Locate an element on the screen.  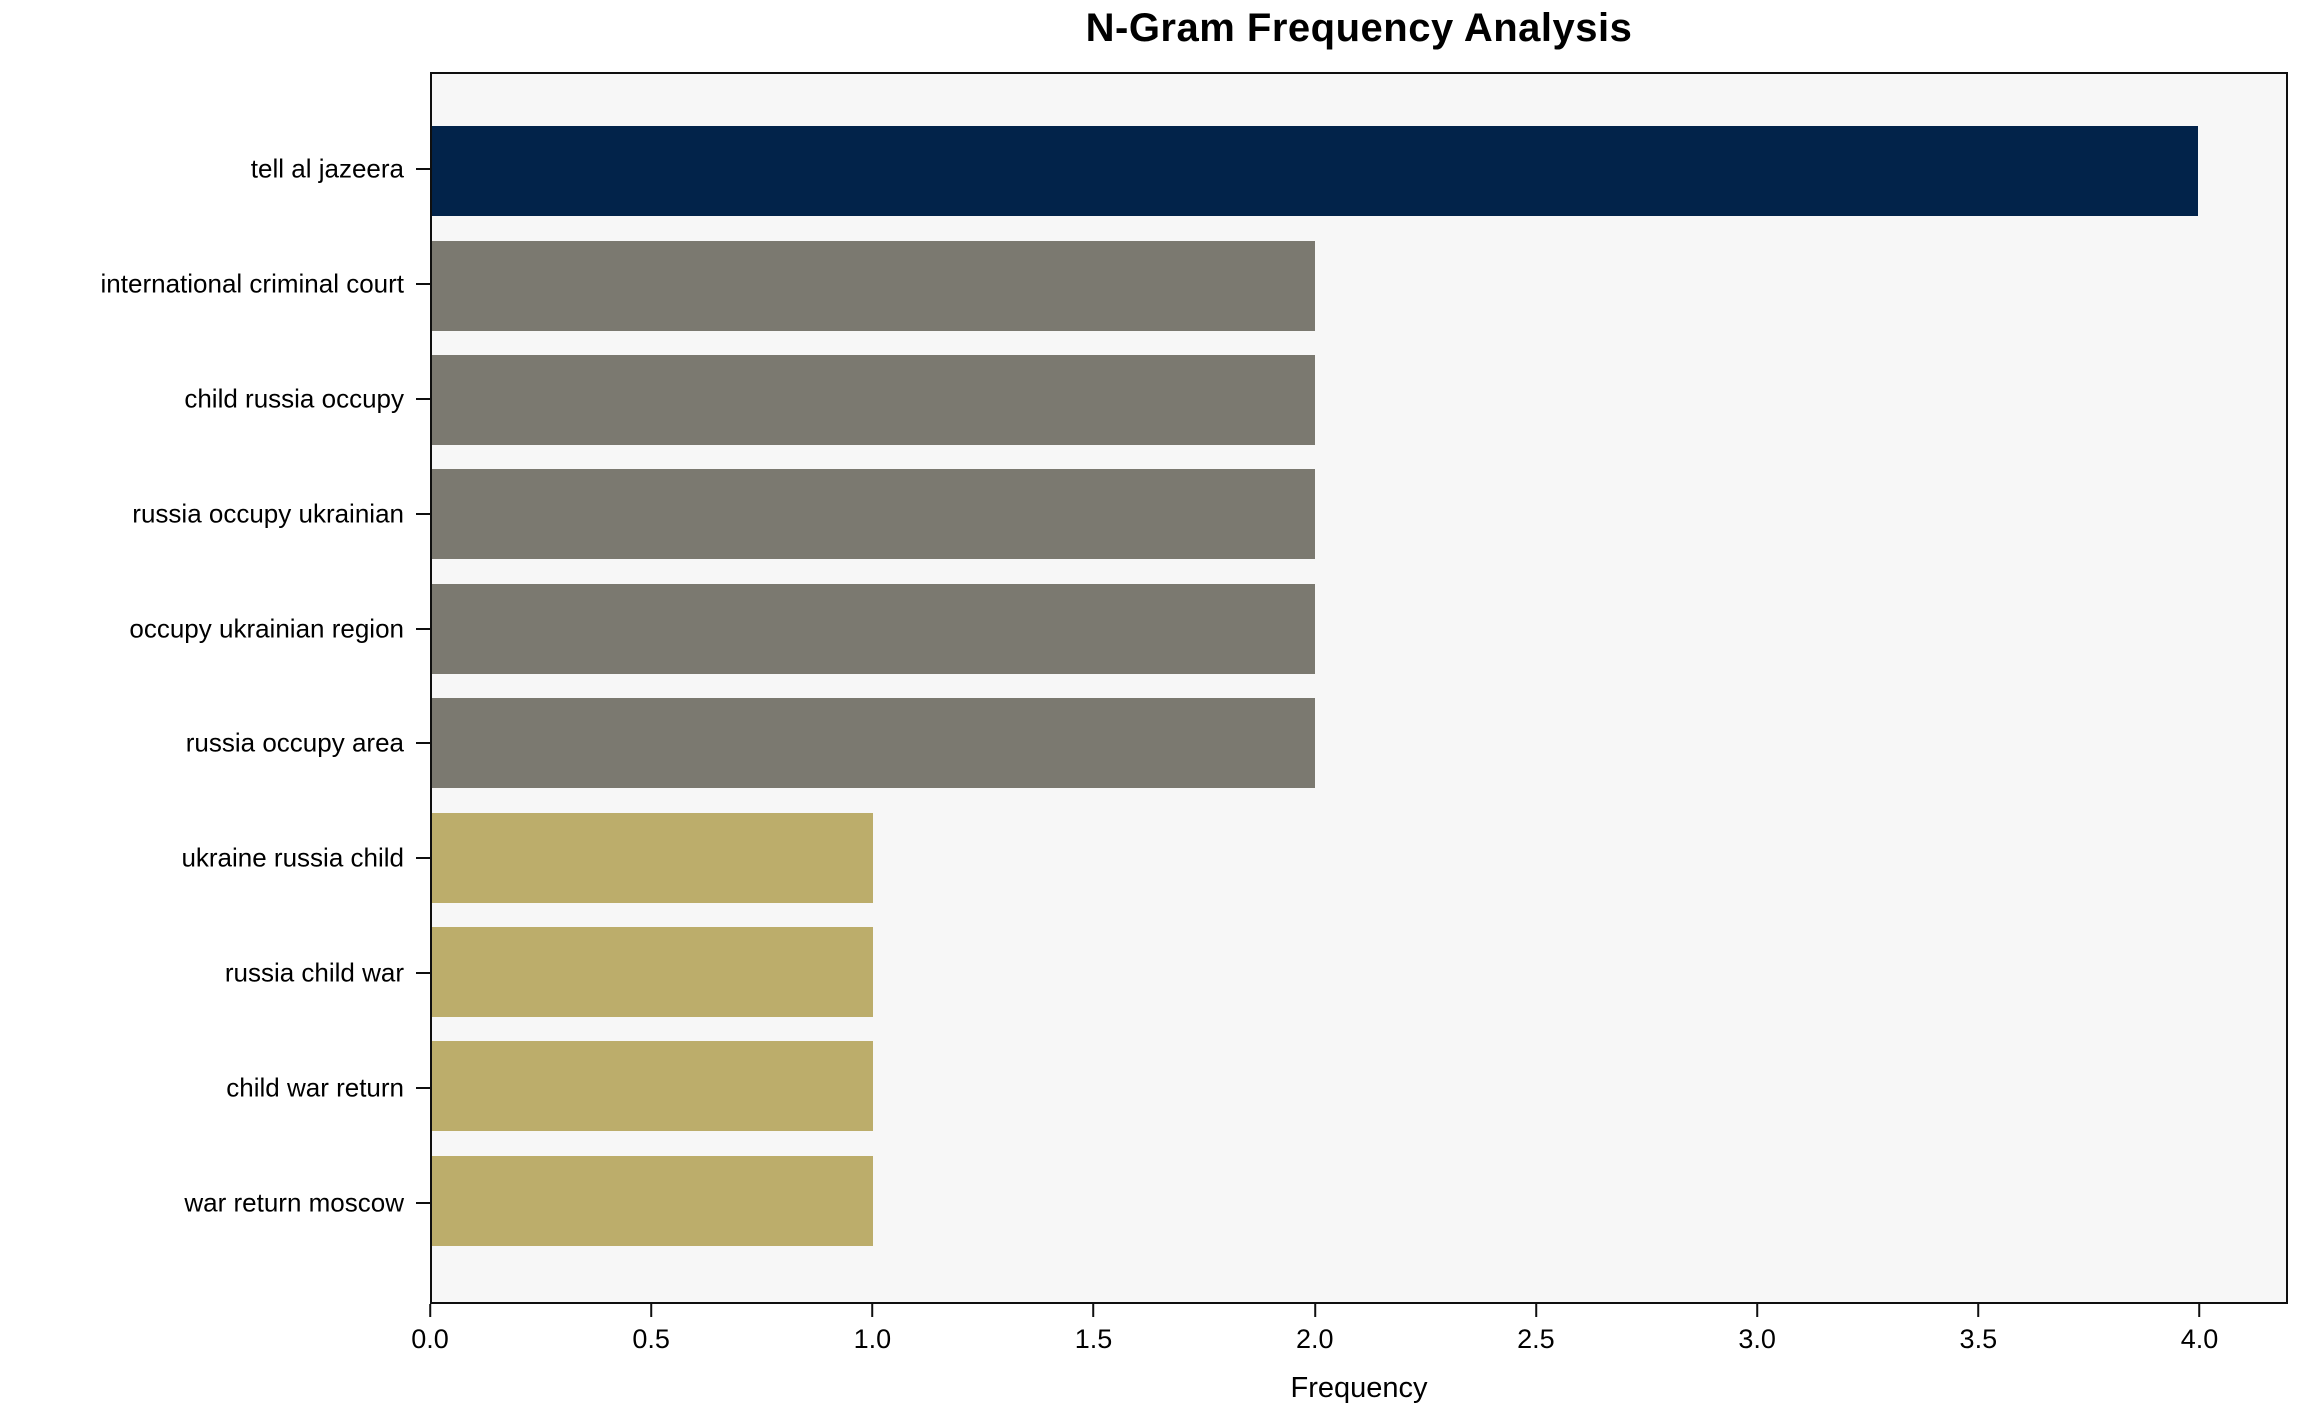
y-tick-label: ukraine russia child is located at coordinates (292, 857).